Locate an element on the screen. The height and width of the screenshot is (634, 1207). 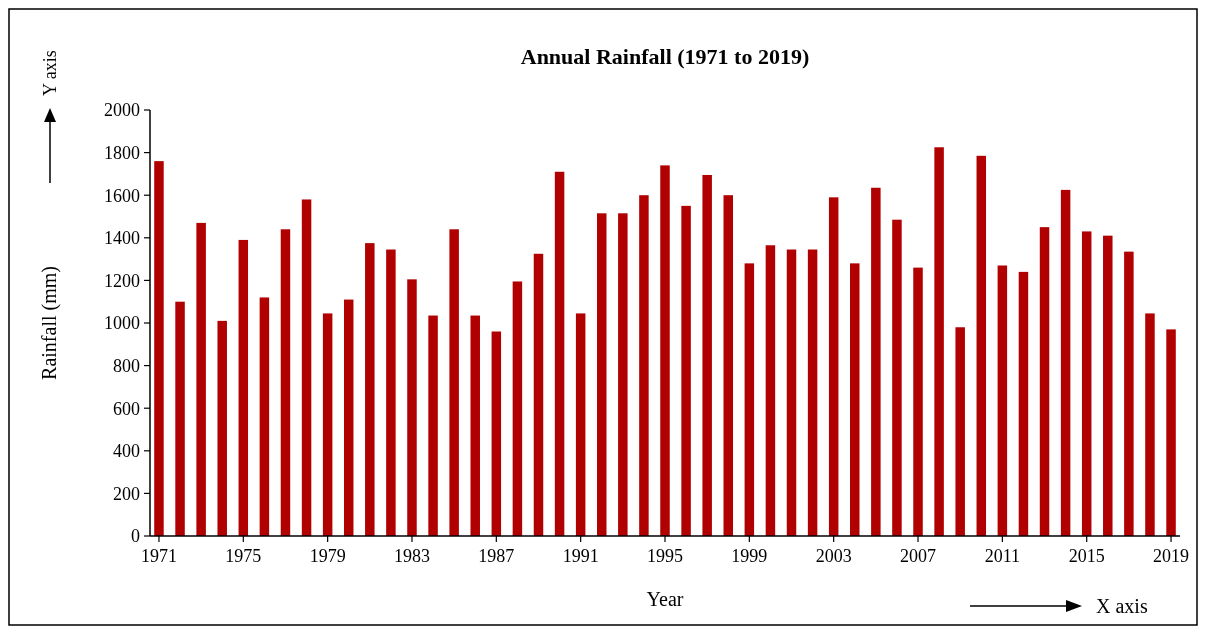
x-tick-label: 1987 is located at coordinates (496, 556).